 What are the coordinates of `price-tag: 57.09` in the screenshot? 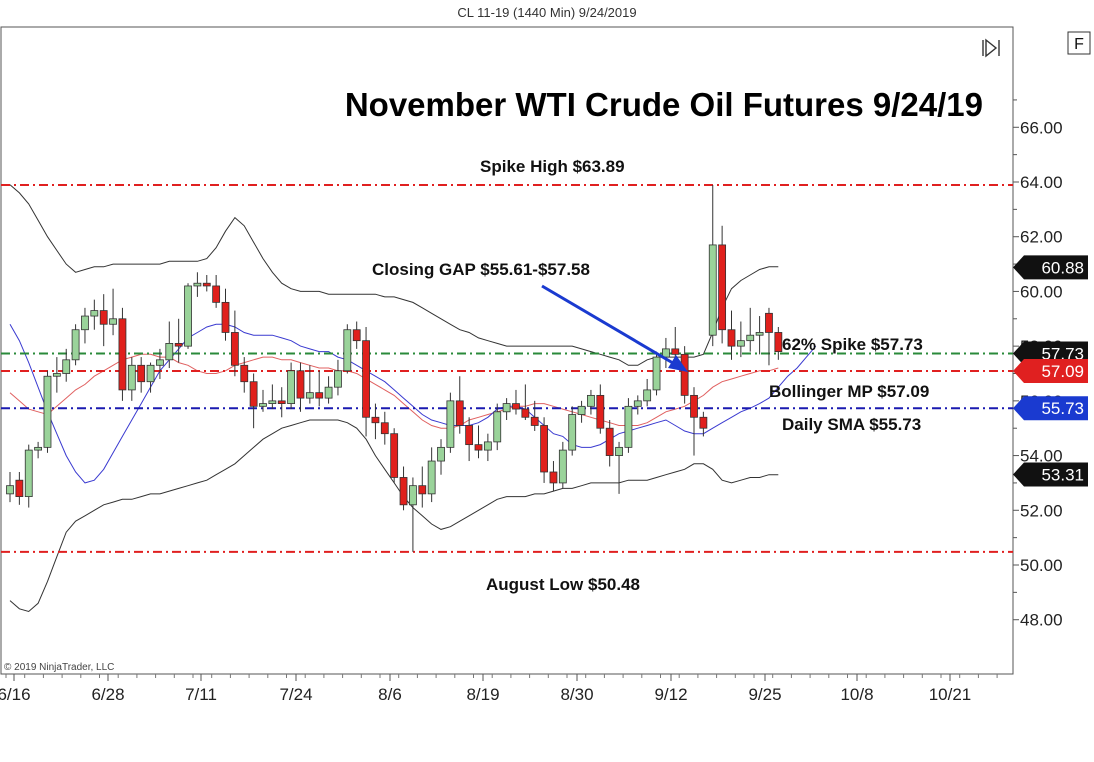 It's located at (1050, 371).